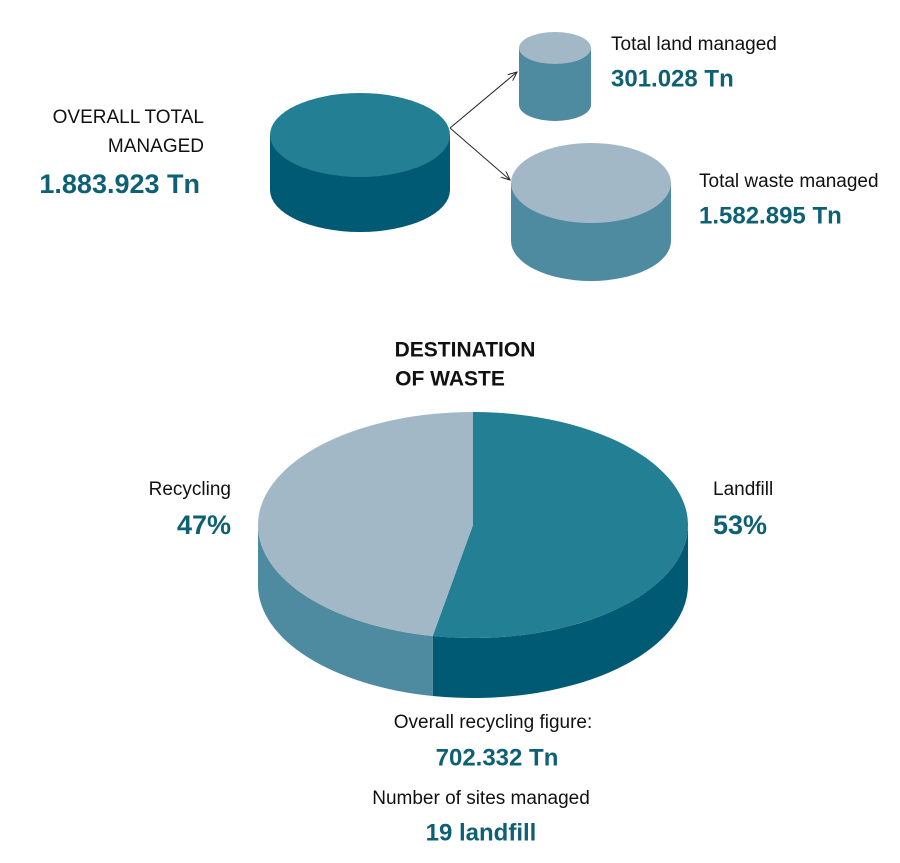 Image resolution: width=900 pixels, height=863 pixels. I want to click on data-label: 47%, so click(204, 525).